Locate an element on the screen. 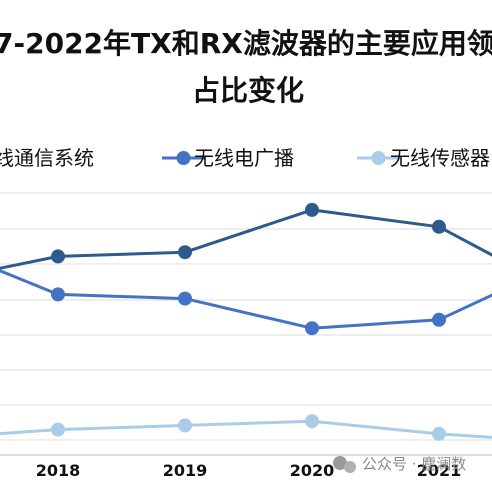 The height and width of the screenshot is (493, 492). x-tick-label-2020: 2020 is located at coordinates (312, 470).